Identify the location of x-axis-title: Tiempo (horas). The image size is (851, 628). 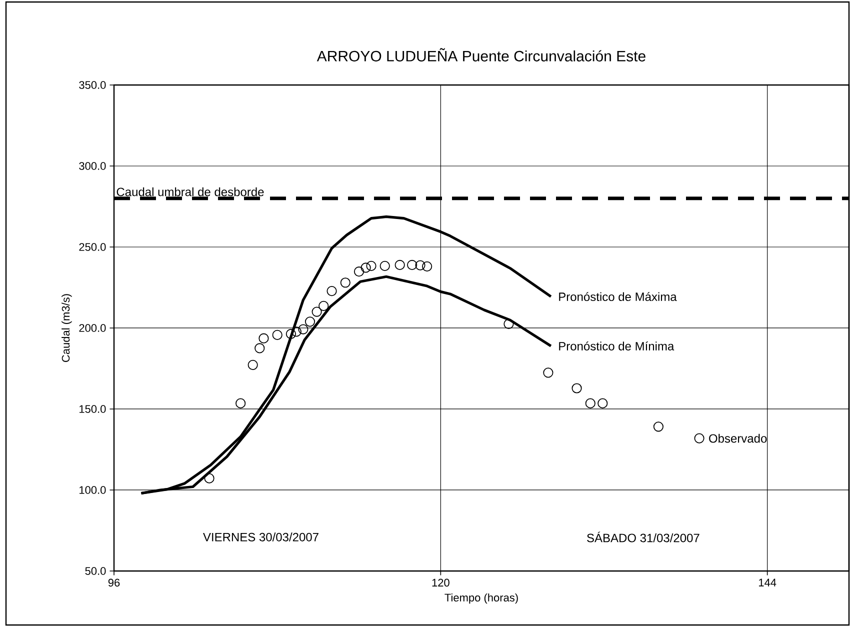
(481, 598).